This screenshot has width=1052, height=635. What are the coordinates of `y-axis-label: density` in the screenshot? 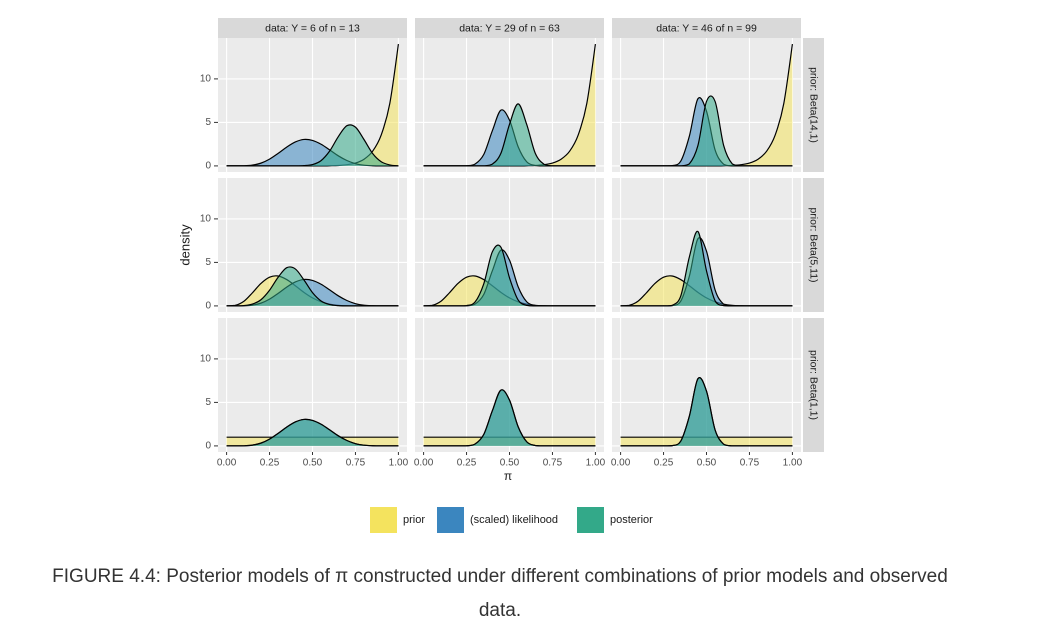 It's located at (184, 245).